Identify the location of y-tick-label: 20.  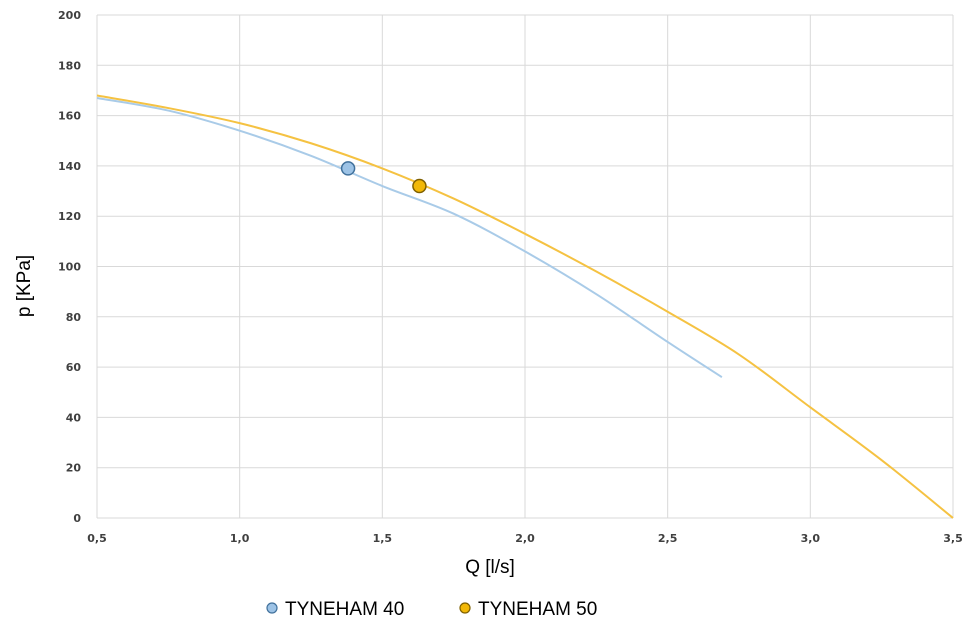
(74, 468).